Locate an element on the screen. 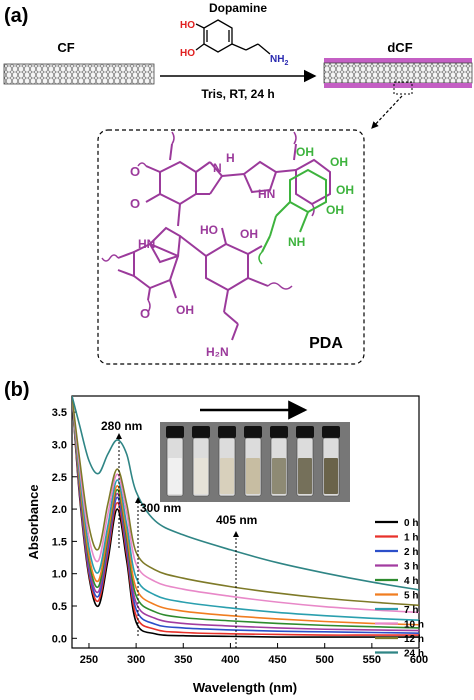 The height and width of the screenshot is (700, 474). y-axis-label: Absorbance is located at coordinates (33, 521).